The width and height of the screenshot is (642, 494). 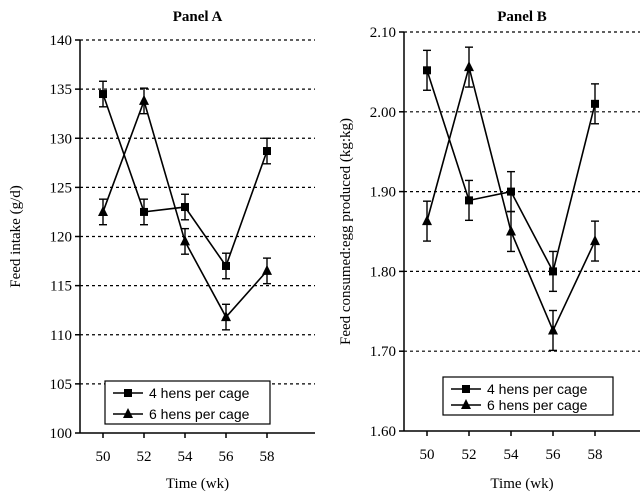 I want to click on y-axis-label: Feed consumed:egg produced (kg:kg), so click(x=346, y=231).